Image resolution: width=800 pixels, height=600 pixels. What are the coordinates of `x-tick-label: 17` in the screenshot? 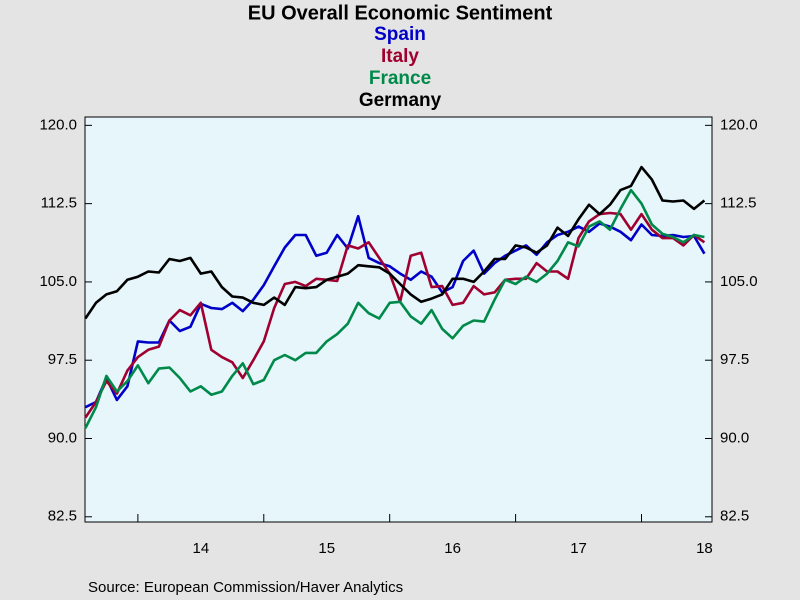 It's located at (578, 548).